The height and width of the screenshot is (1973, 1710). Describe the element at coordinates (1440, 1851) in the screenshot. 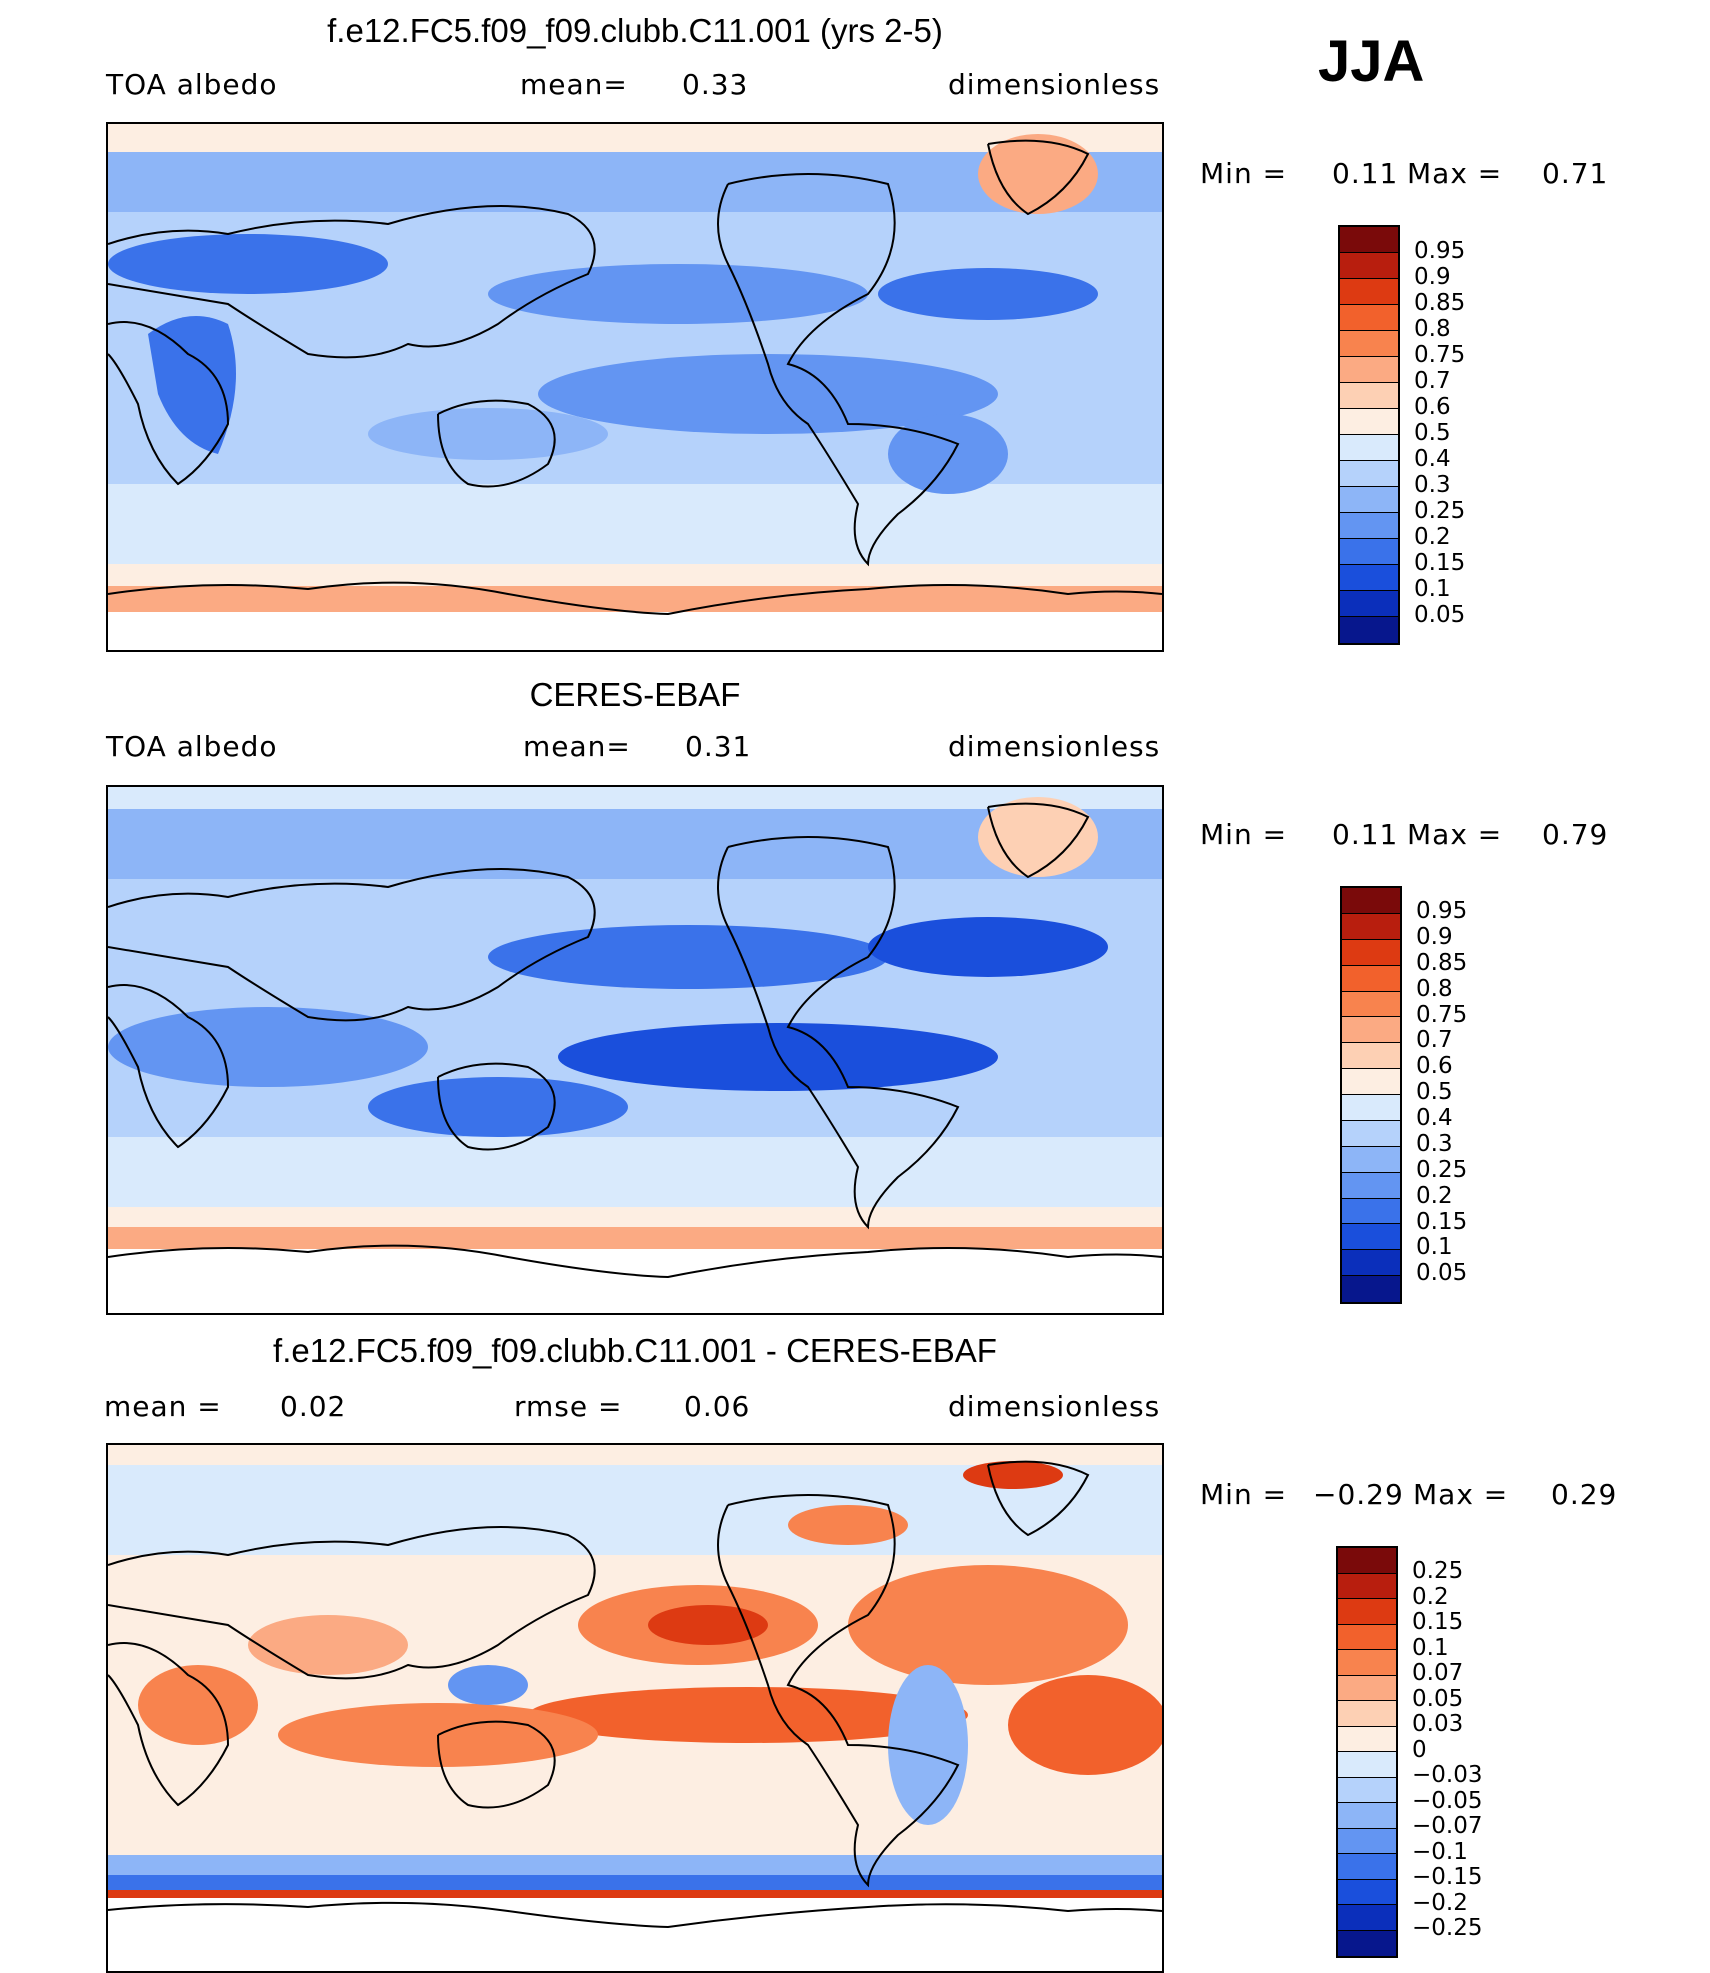

I see `colorbar-tick-label: −0.1` at that location.